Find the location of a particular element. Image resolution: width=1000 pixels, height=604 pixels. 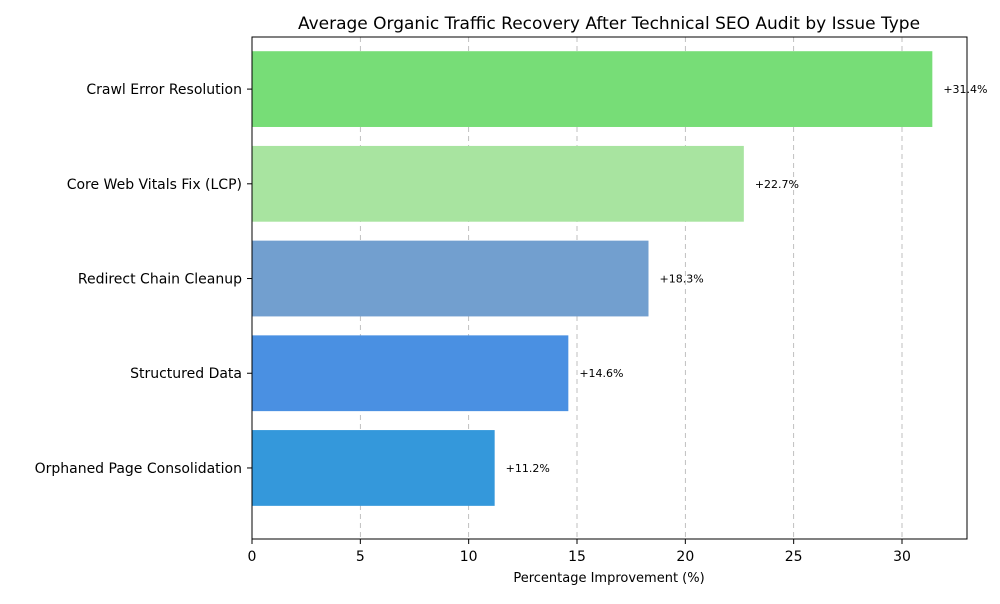

bar-value-label: +31.4% is located at coordinates (965, 89).